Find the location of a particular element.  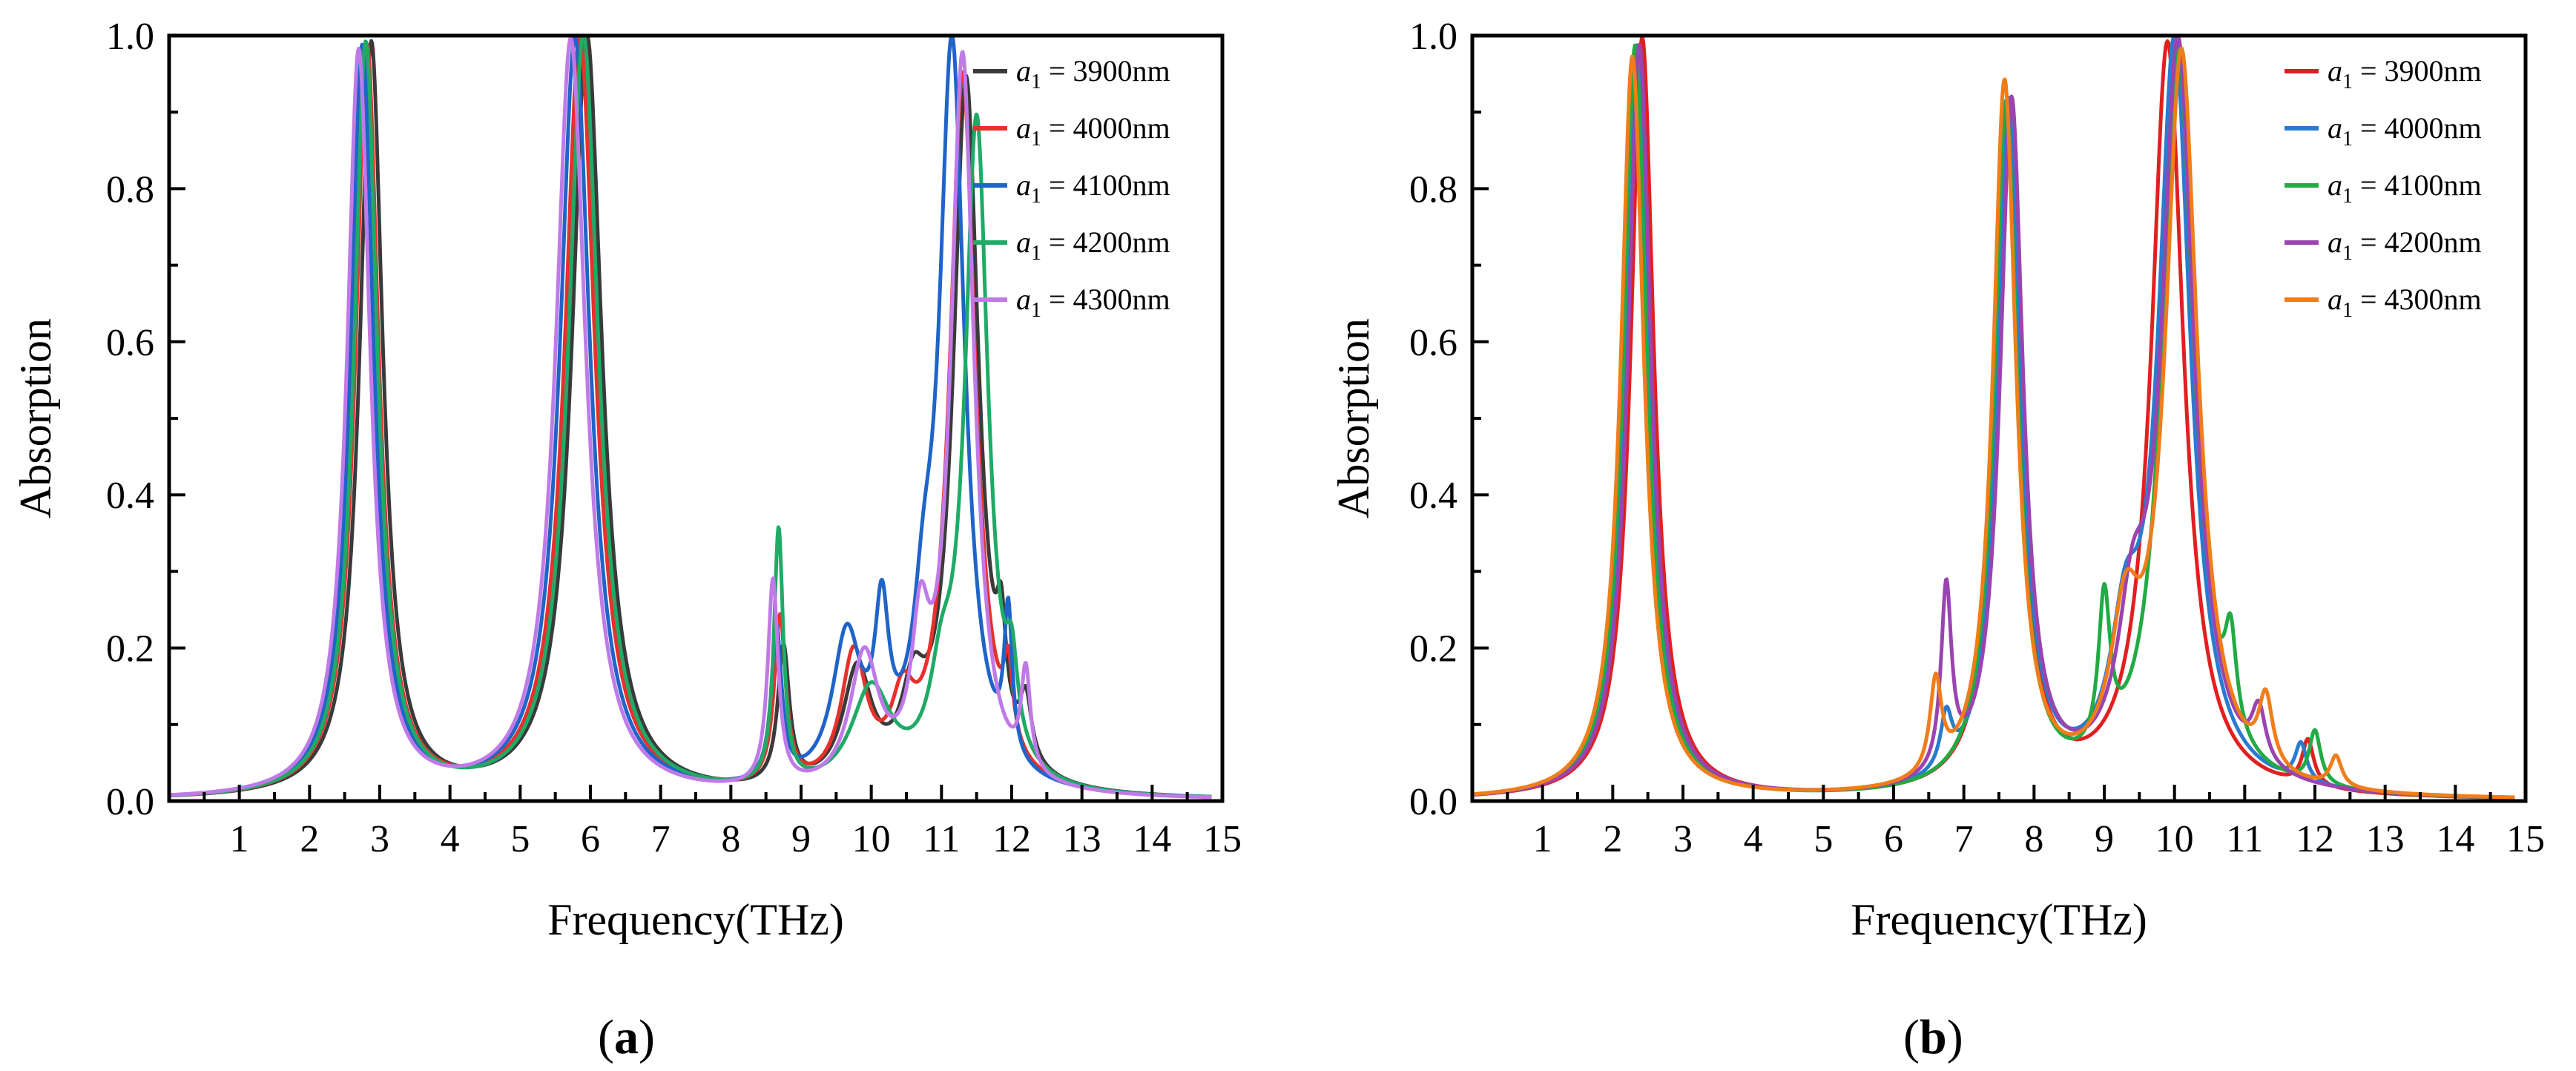

y-tick-label-b: 0.2 is located at coordinates (1433, 649).